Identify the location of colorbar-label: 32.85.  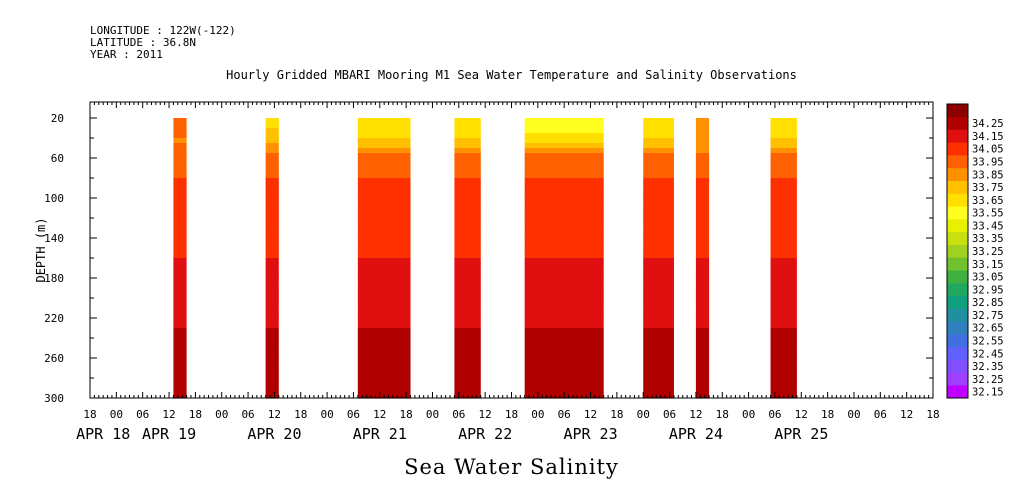
(988, 303).